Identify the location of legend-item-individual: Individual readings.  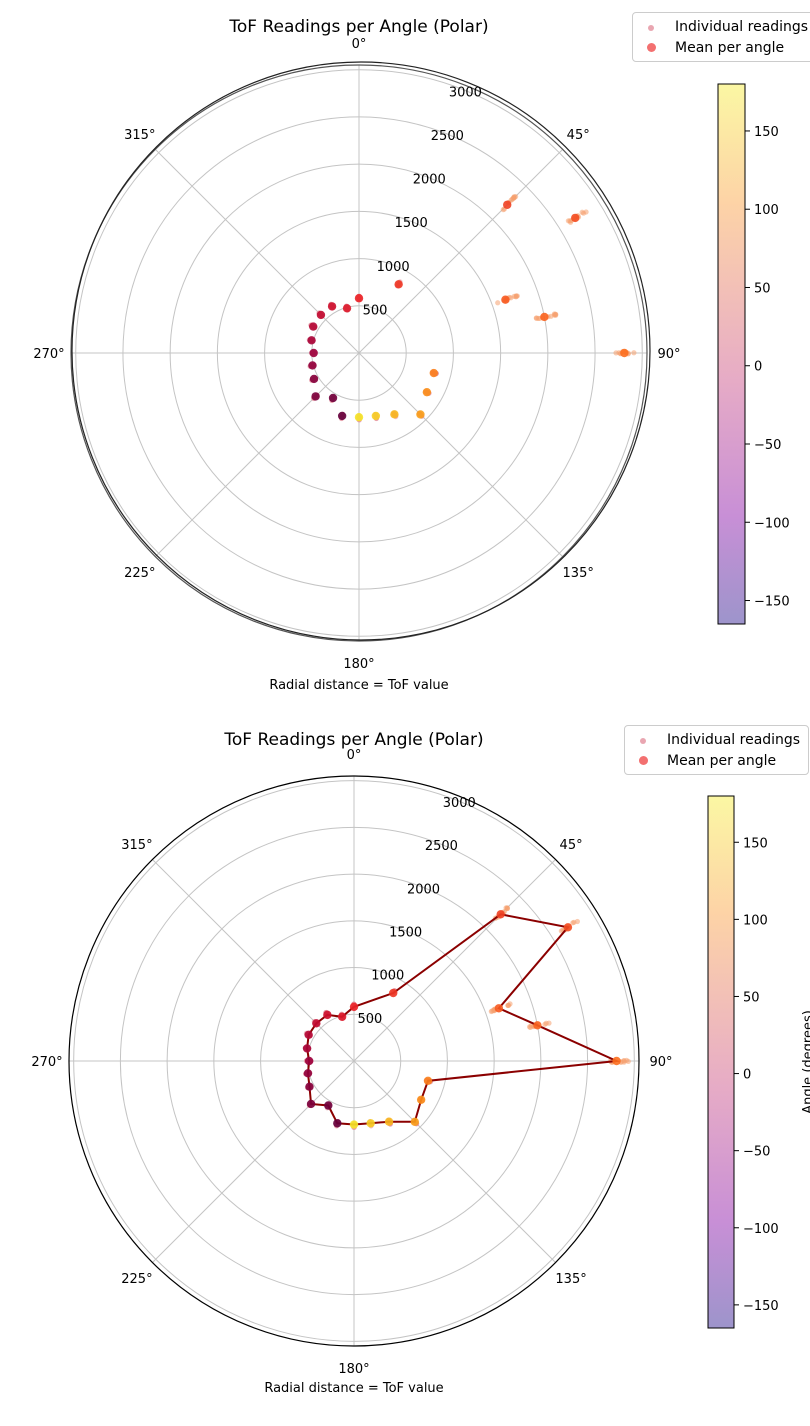
(715, 739).